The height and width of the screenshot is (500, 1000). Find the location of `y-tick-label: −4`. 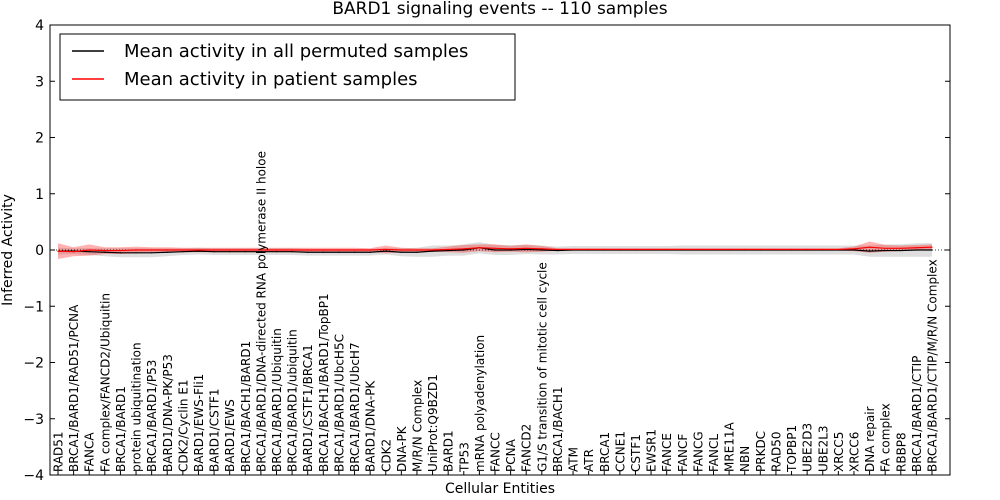

y-tick-label: −4 is located at coordinates (33, 476).